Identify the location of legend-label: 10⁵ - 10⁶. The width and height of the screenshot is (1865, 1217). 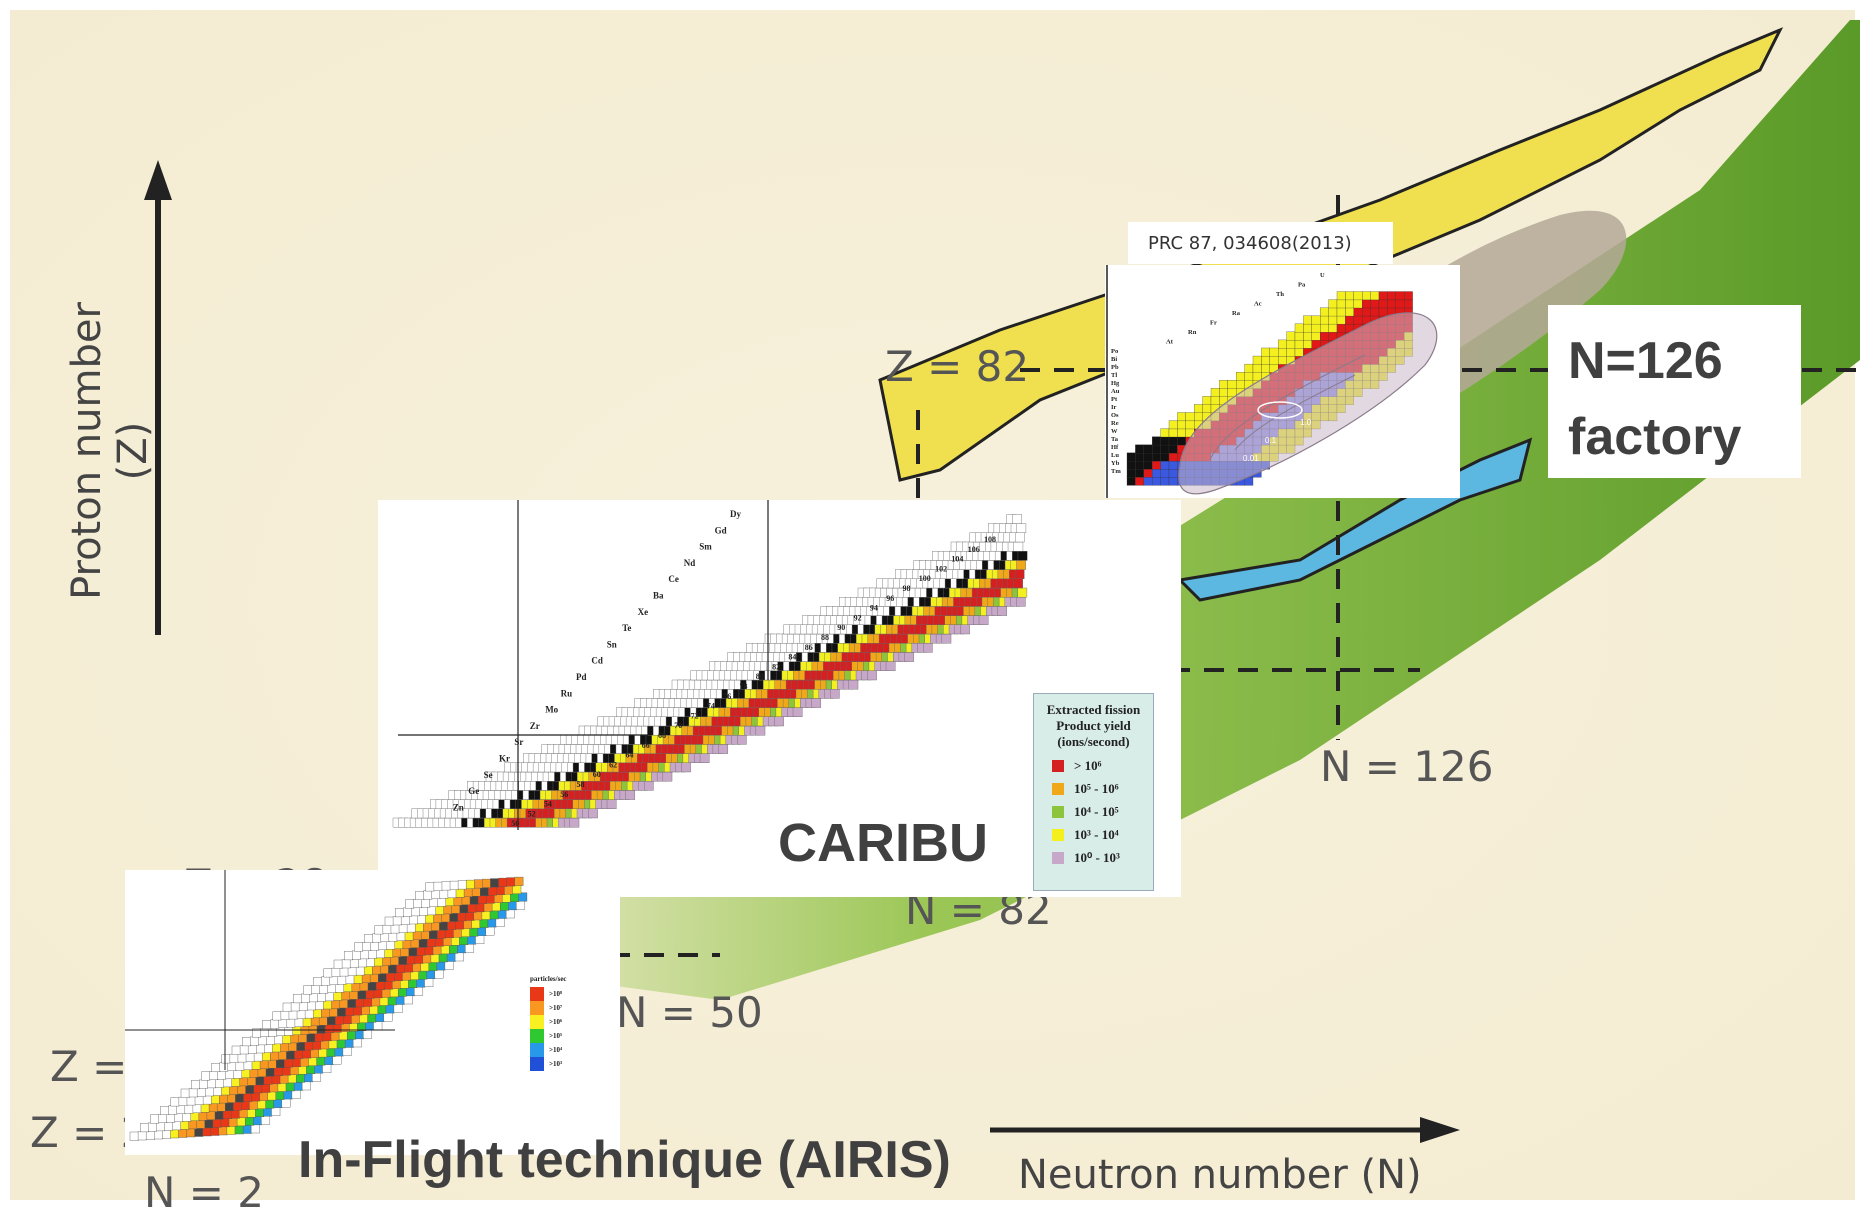
(1096, 788).